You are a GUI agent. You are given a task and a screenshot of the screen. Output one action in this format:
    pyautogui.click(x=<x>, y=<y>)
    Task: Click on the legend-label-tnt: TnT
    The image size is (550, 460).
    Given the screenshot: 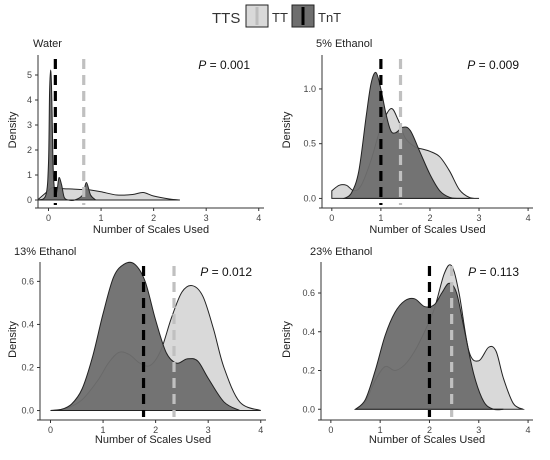 What is the action you would take?
    pyautogui.click(x=329, y=17)
    